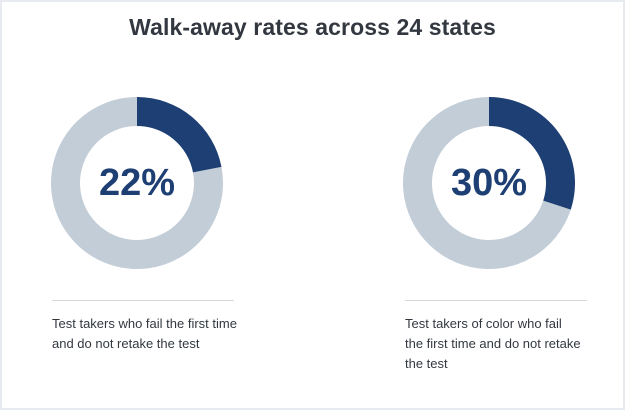 This screenshot has width=625, height=410. What do you see at coordinates (143, 300) in the screenshot?
I see `caption-divider-left` at bounding box center [143, 300].